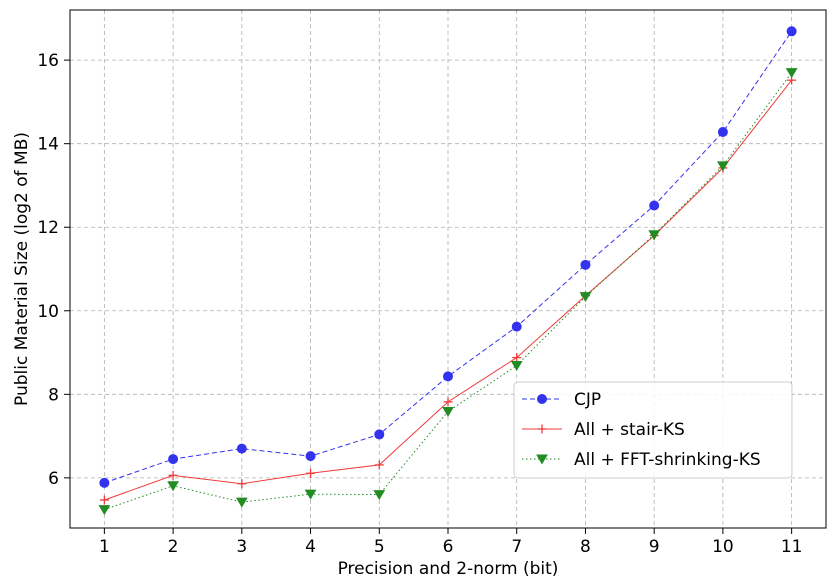 This screenshot has height=582, width=834. I want to click on x-tick-label: 2, so click(173, 547).